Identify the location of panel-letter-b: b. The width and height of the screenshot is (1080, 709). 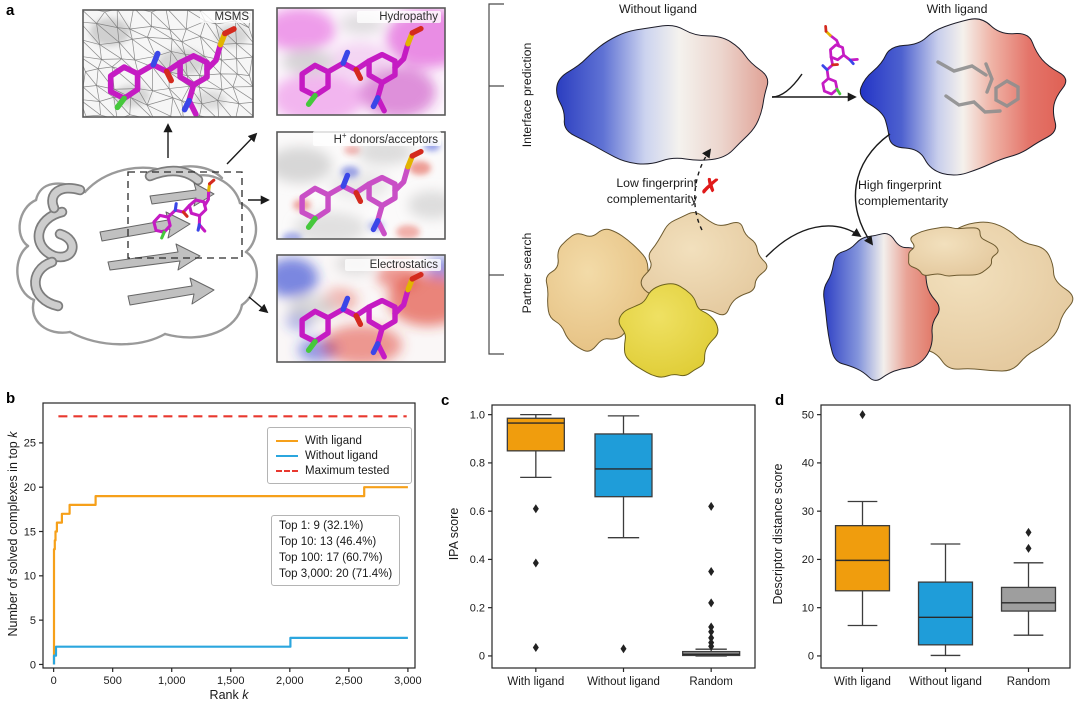
(11, 398).